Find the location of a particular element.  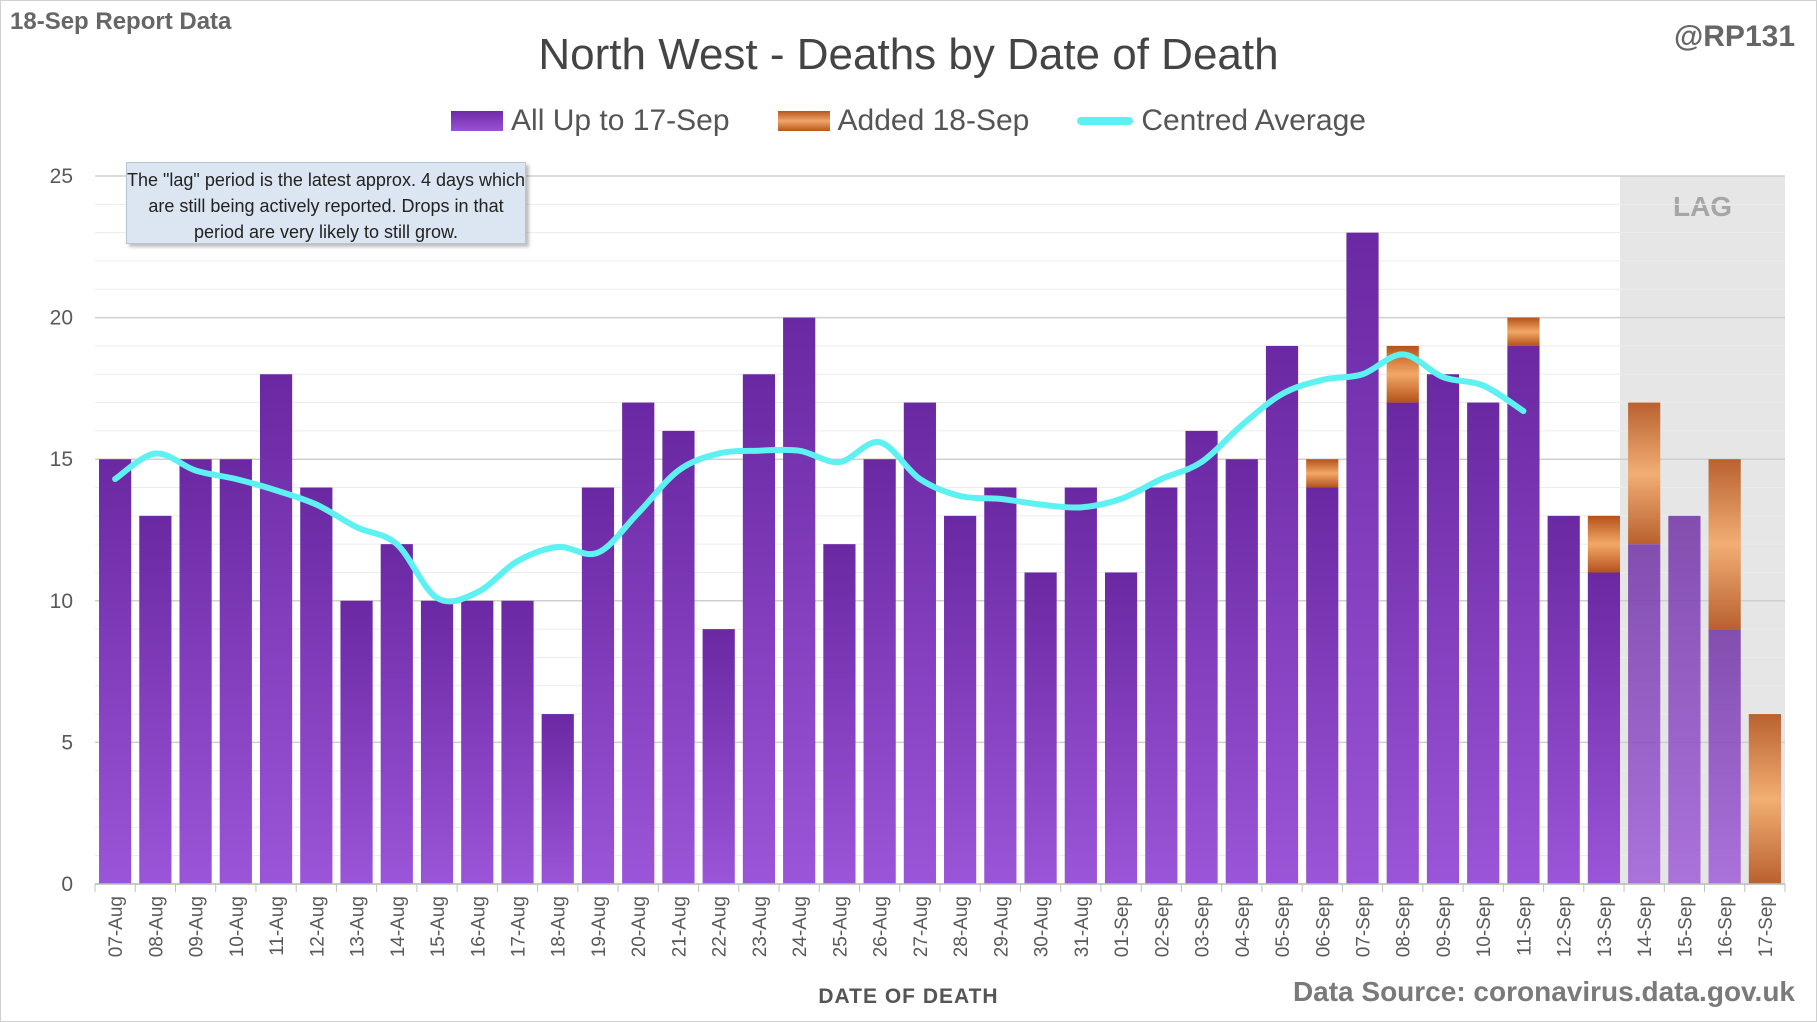

x-tick-label: 15-Sep is located at coordinates (1685, 926).